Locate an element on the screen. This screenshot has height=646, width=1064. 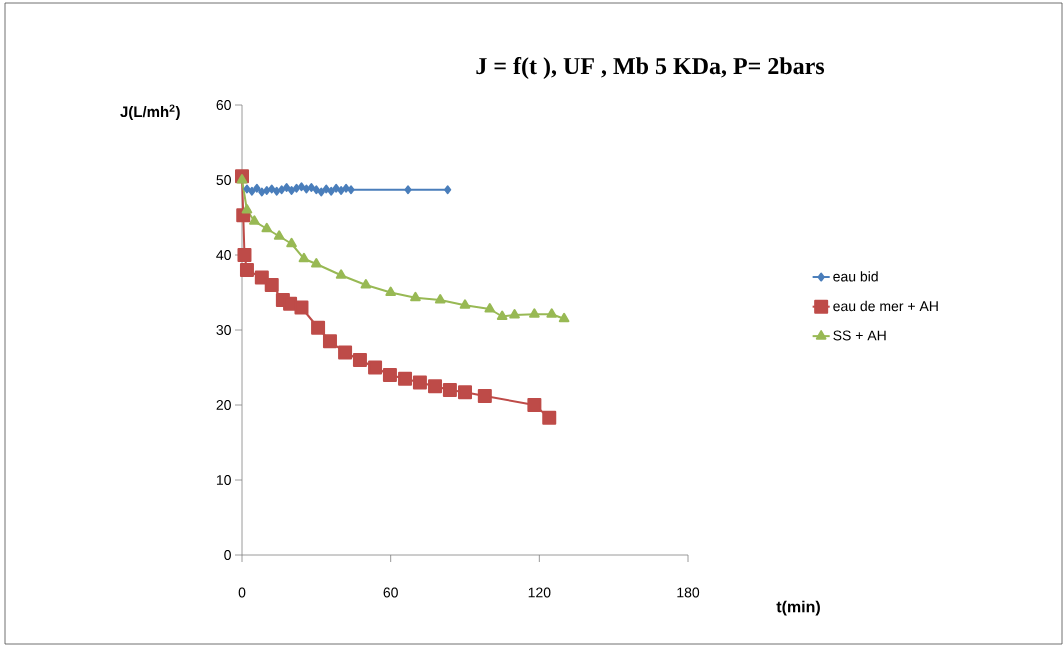
y-axis-title: J(L/mh$^{2}$) is located at coordinates (150, 112).